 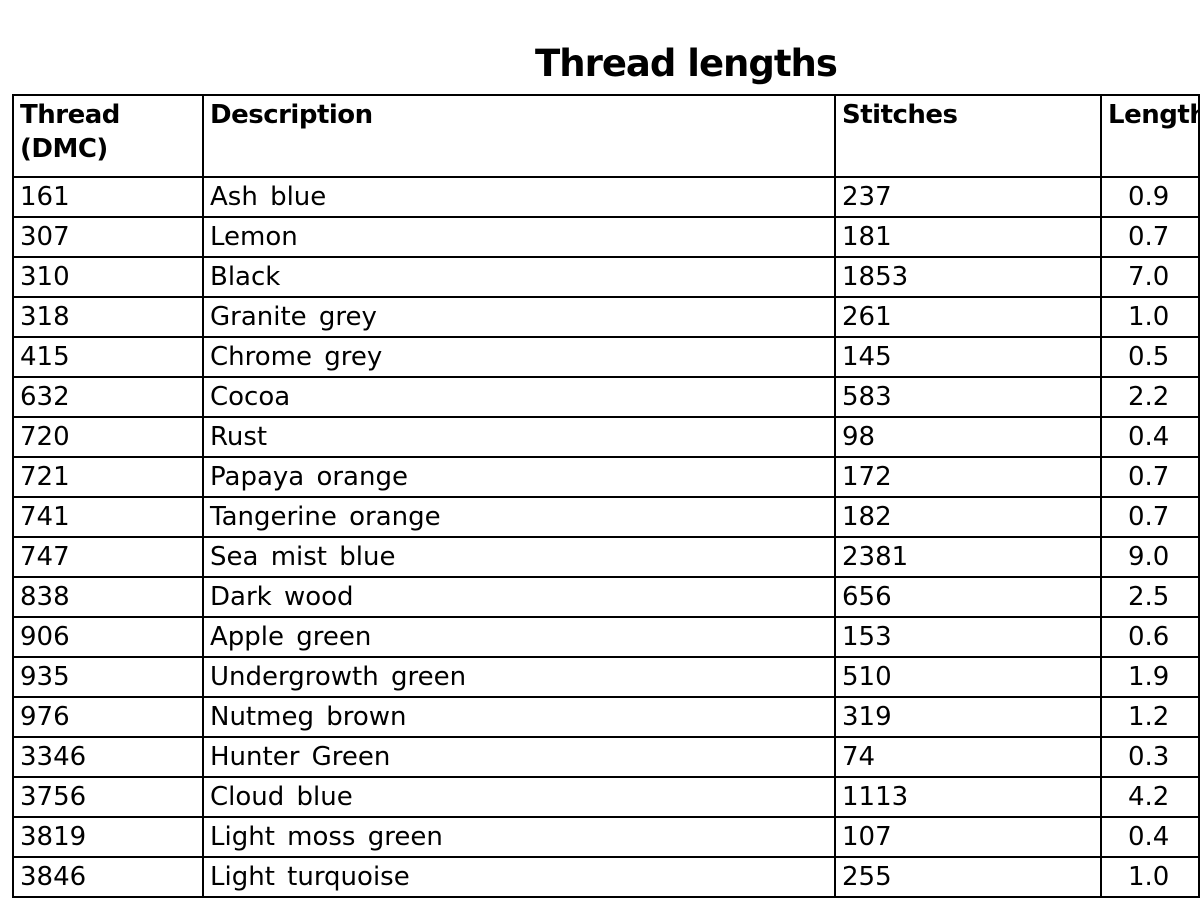 What do you see at coordinates (1150, 797) in the screenshot?
I see `length-cell: 4.2` at bounding box center [1150, 797].